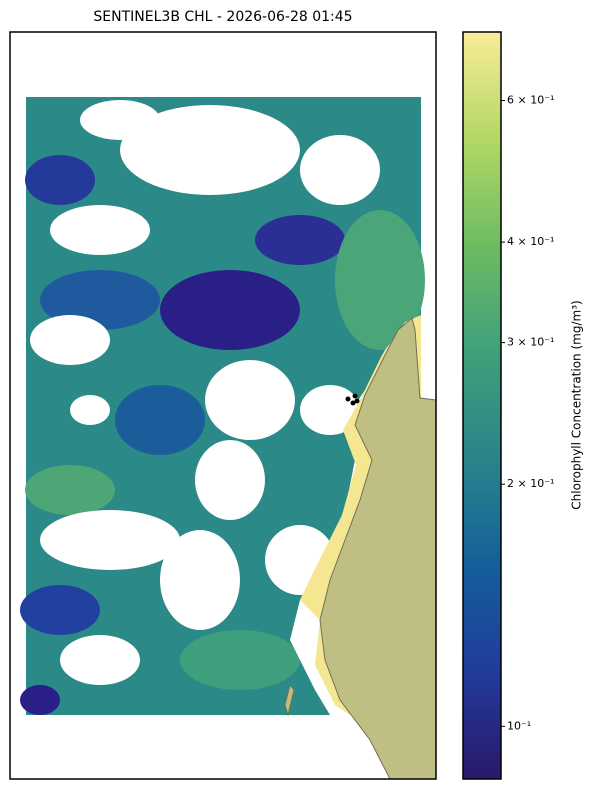 The height and width of the screenshot is (790, 593). What do you see at coordinates (577, 404) in the screenshot?
I see `colorbar-label: Chlorophyll Concentration (mg/m³)` at bounding box center [577, 404].